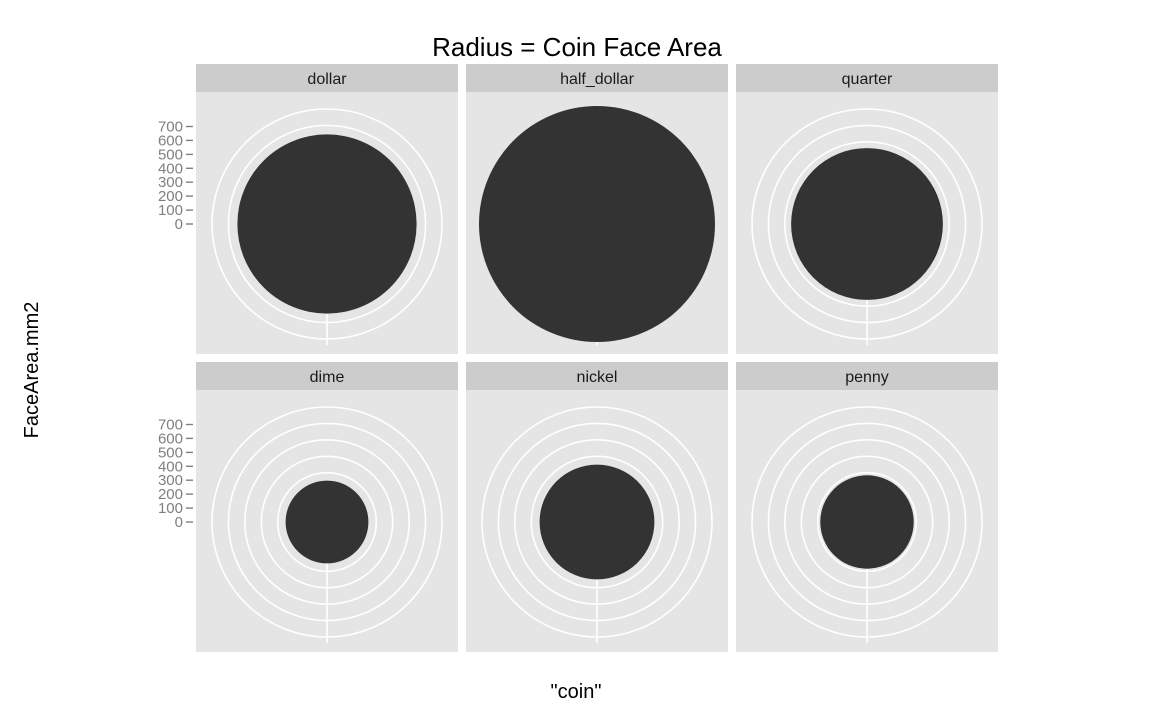 This screenshot has height=720, width=1152. I want to click on facet-quarter: quarter, so click(867, 209).